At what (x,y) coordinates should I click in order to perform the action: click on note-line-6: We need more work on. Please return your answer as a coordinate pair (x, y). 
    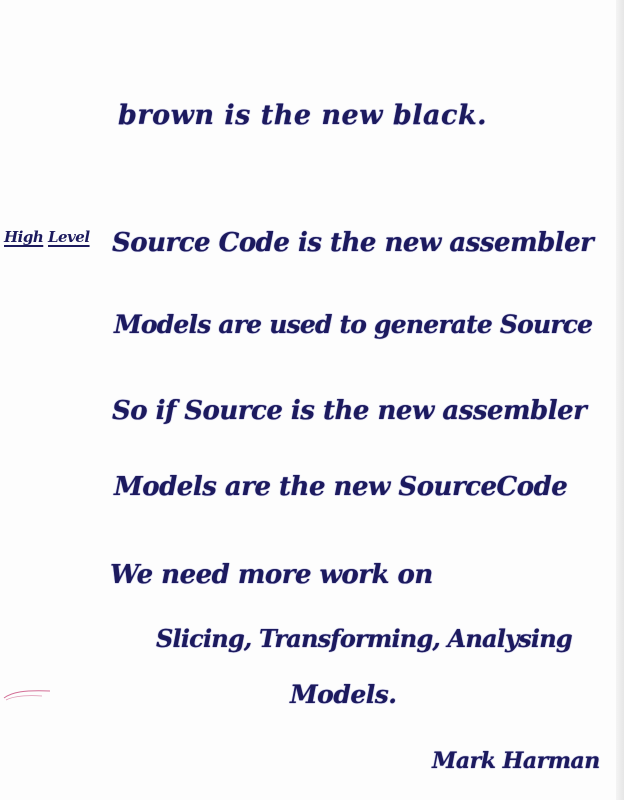
    Looking at the image, I should click on (271, 575).